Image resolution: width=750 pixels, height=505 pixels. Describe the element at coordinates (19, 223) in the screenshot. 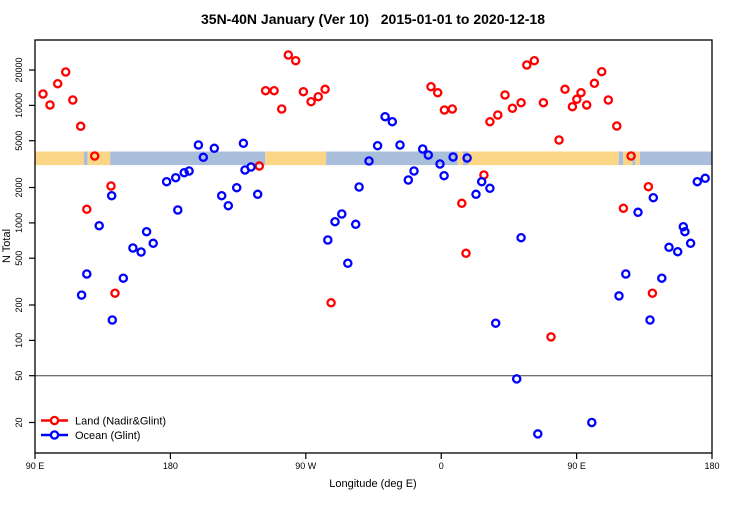

I see `y-tick-label: 1000` at that location.